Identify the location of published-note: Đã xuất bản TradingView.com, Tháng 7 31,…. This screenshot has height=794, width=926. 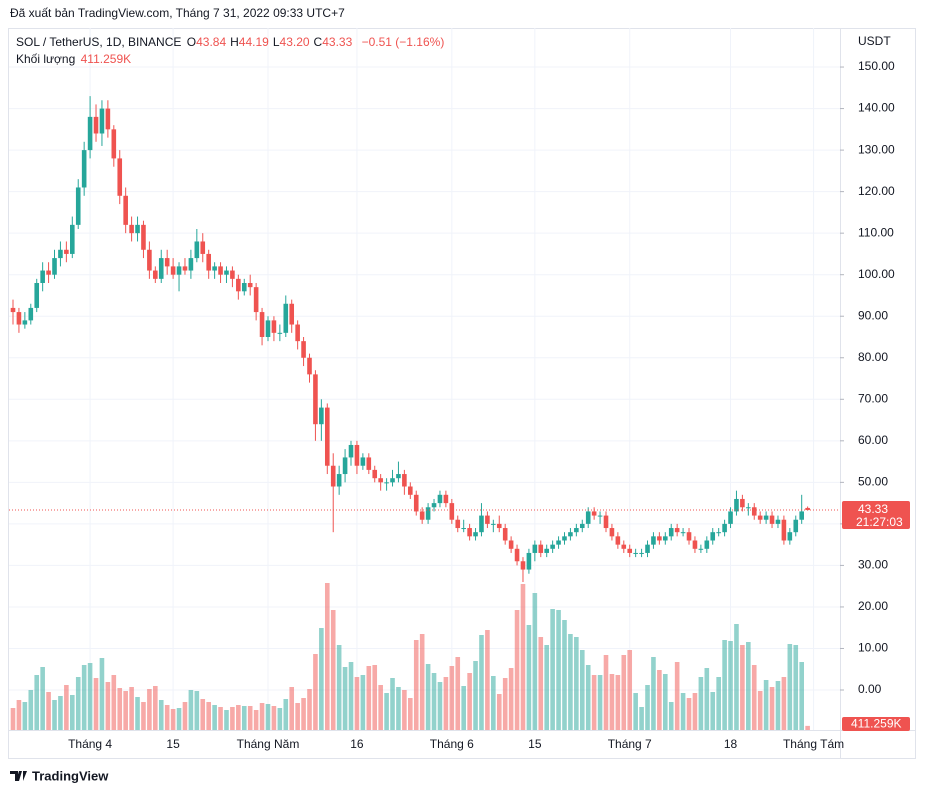
(177, 13).